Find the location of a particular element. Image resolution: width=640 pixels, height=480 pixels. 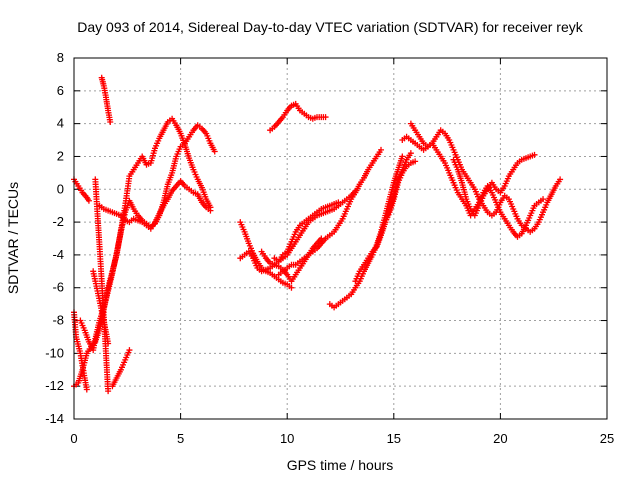

x-tick-labels: 0 5 10 15 20 25 is located at coordinates (342, 438).